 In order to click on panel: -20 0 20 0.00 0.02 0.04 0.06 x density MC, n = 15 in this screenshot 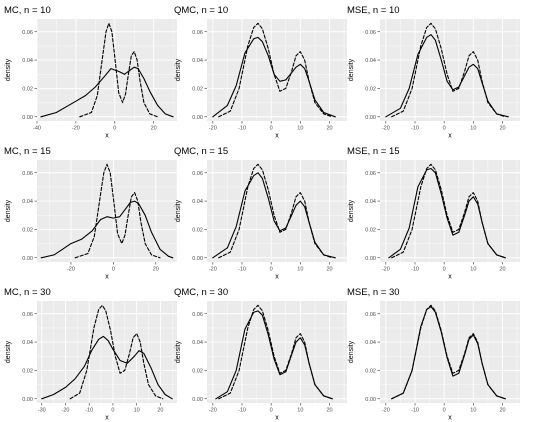, I will do `click(91, 213)`.